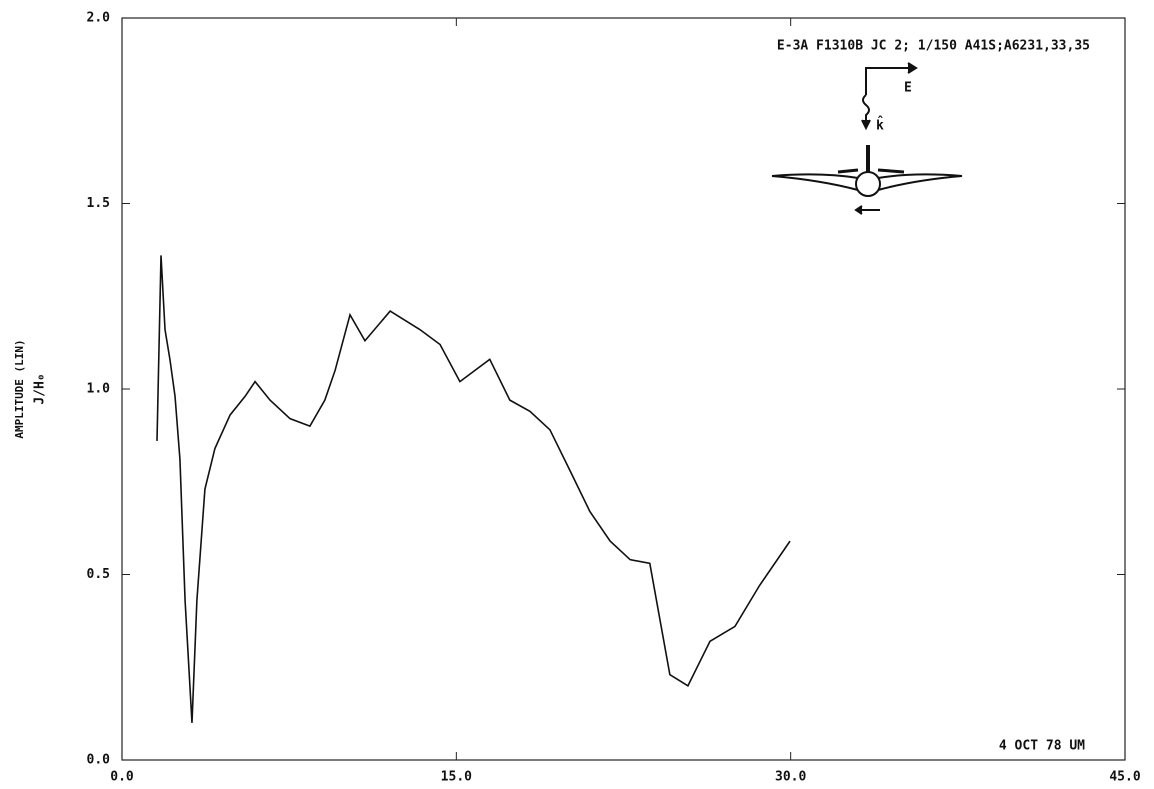 The height and width of the screenshot is (789, 1154). Describe the element at coordinates (867, 138) in the screenshot. I see `aircraft-diagram` at that location.